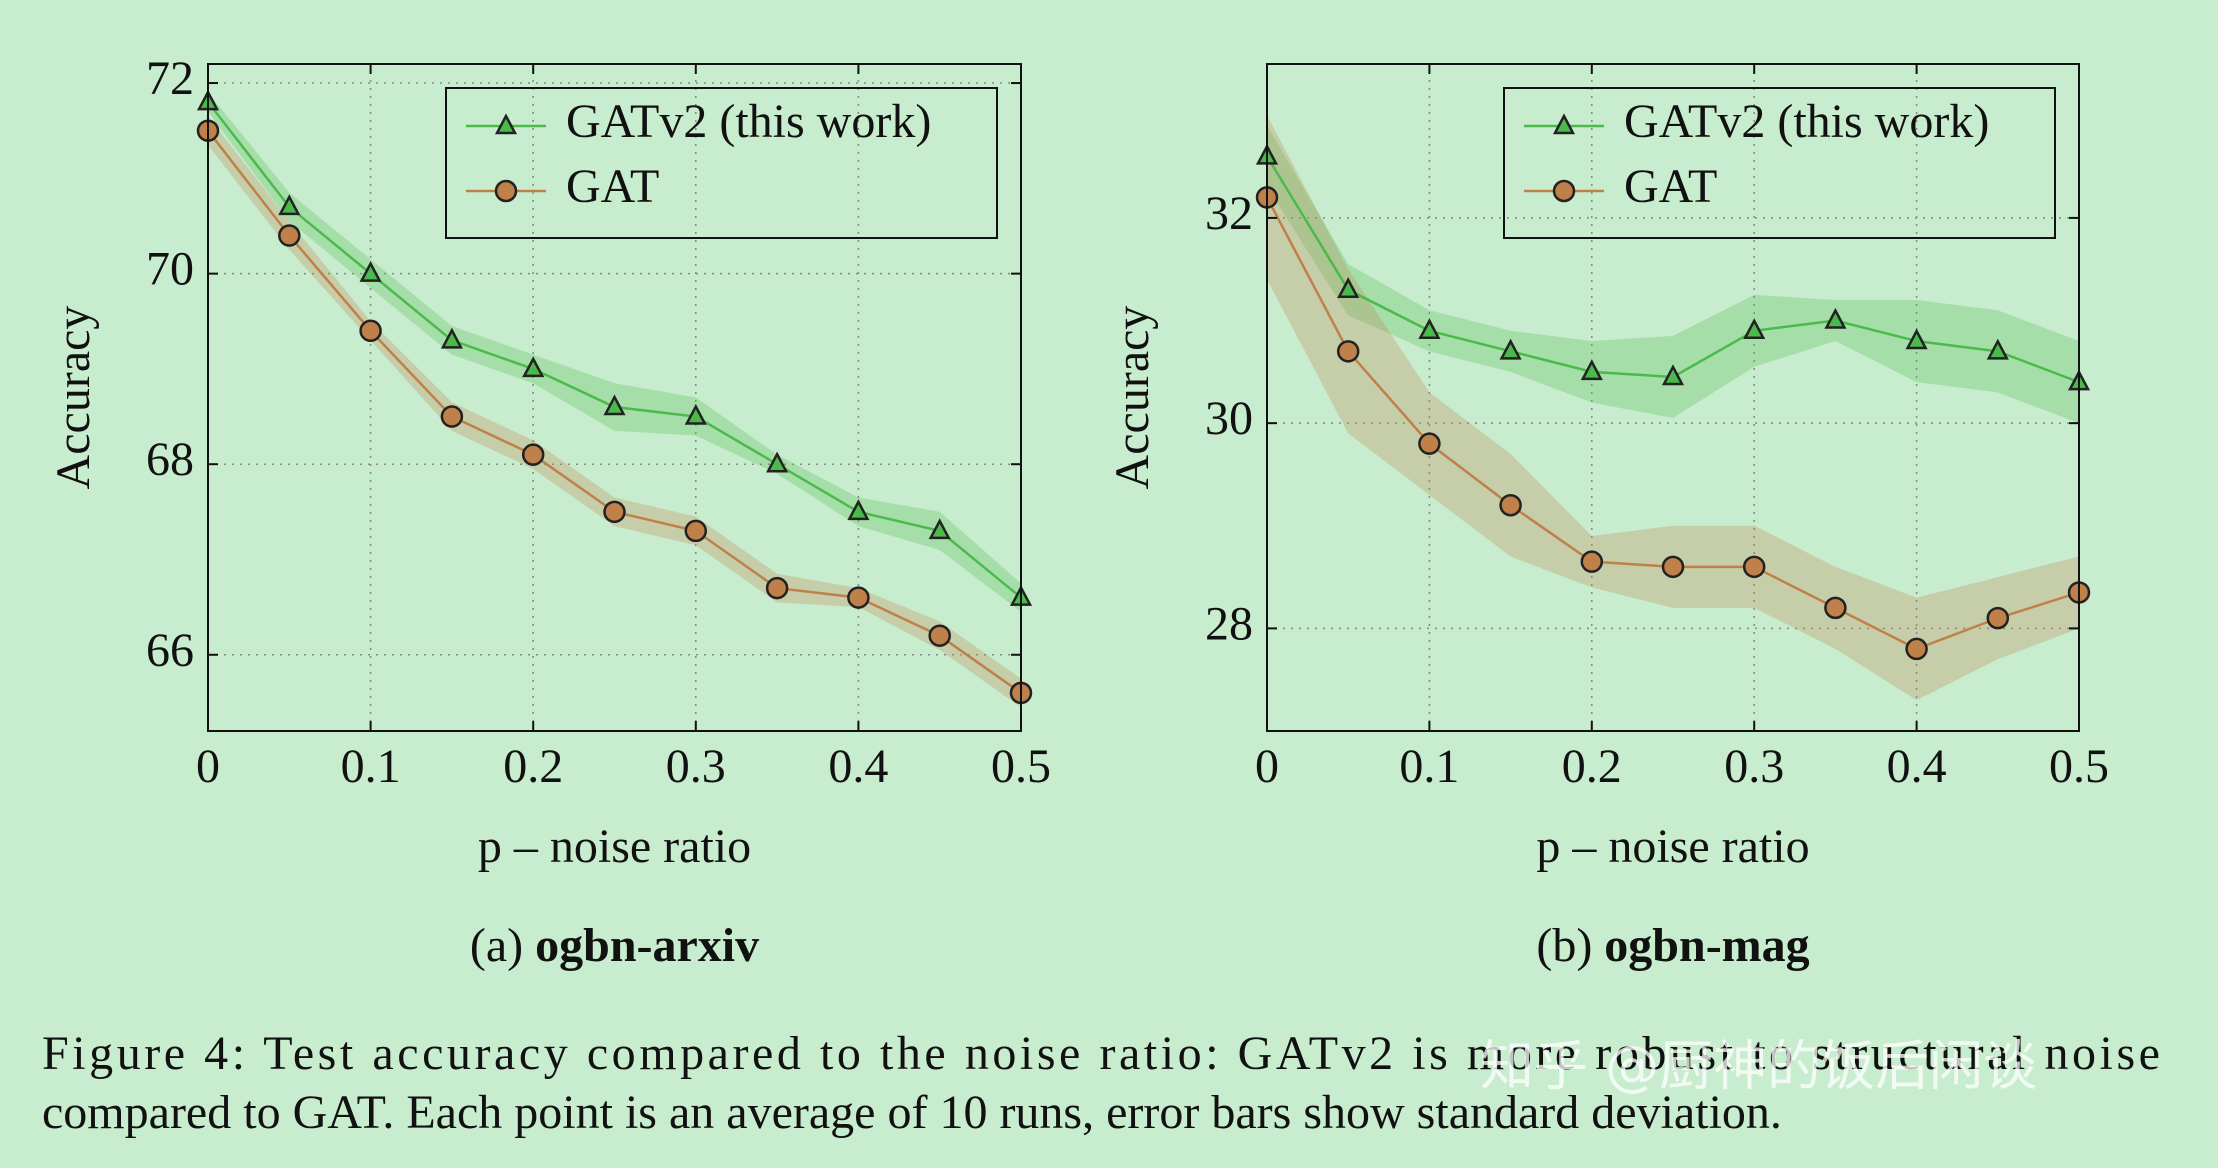 Image resolution: width=2218 pixels, height=1168 pixels. I want to click on subcaption-name: ogbn-arxiv, so click(647, 945).